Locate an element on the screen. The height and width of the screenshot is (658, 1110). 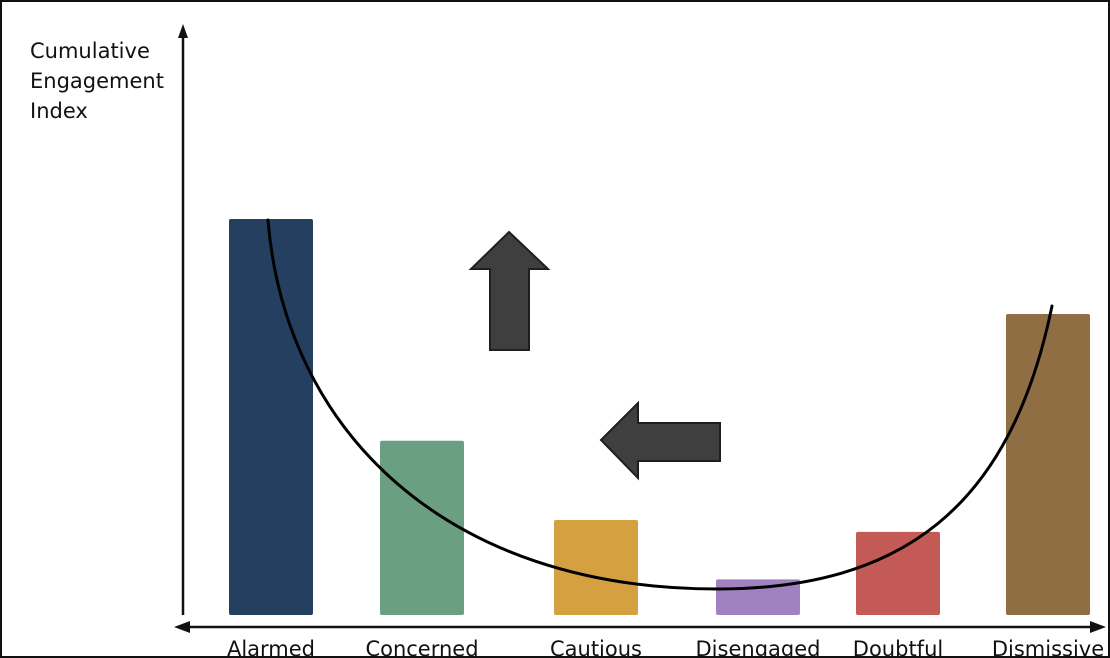
category-label-doubtful: Doubtful is located at coordinates (898, 647).